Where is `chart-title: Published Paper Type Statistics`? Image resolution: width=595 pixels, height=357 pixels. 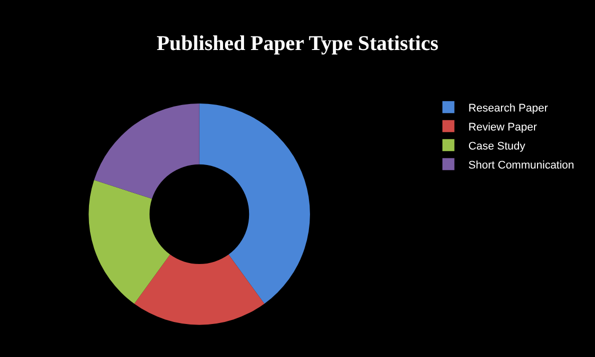
chart-title: Published Paper Type Statistics is located at coordinates (297, 43).